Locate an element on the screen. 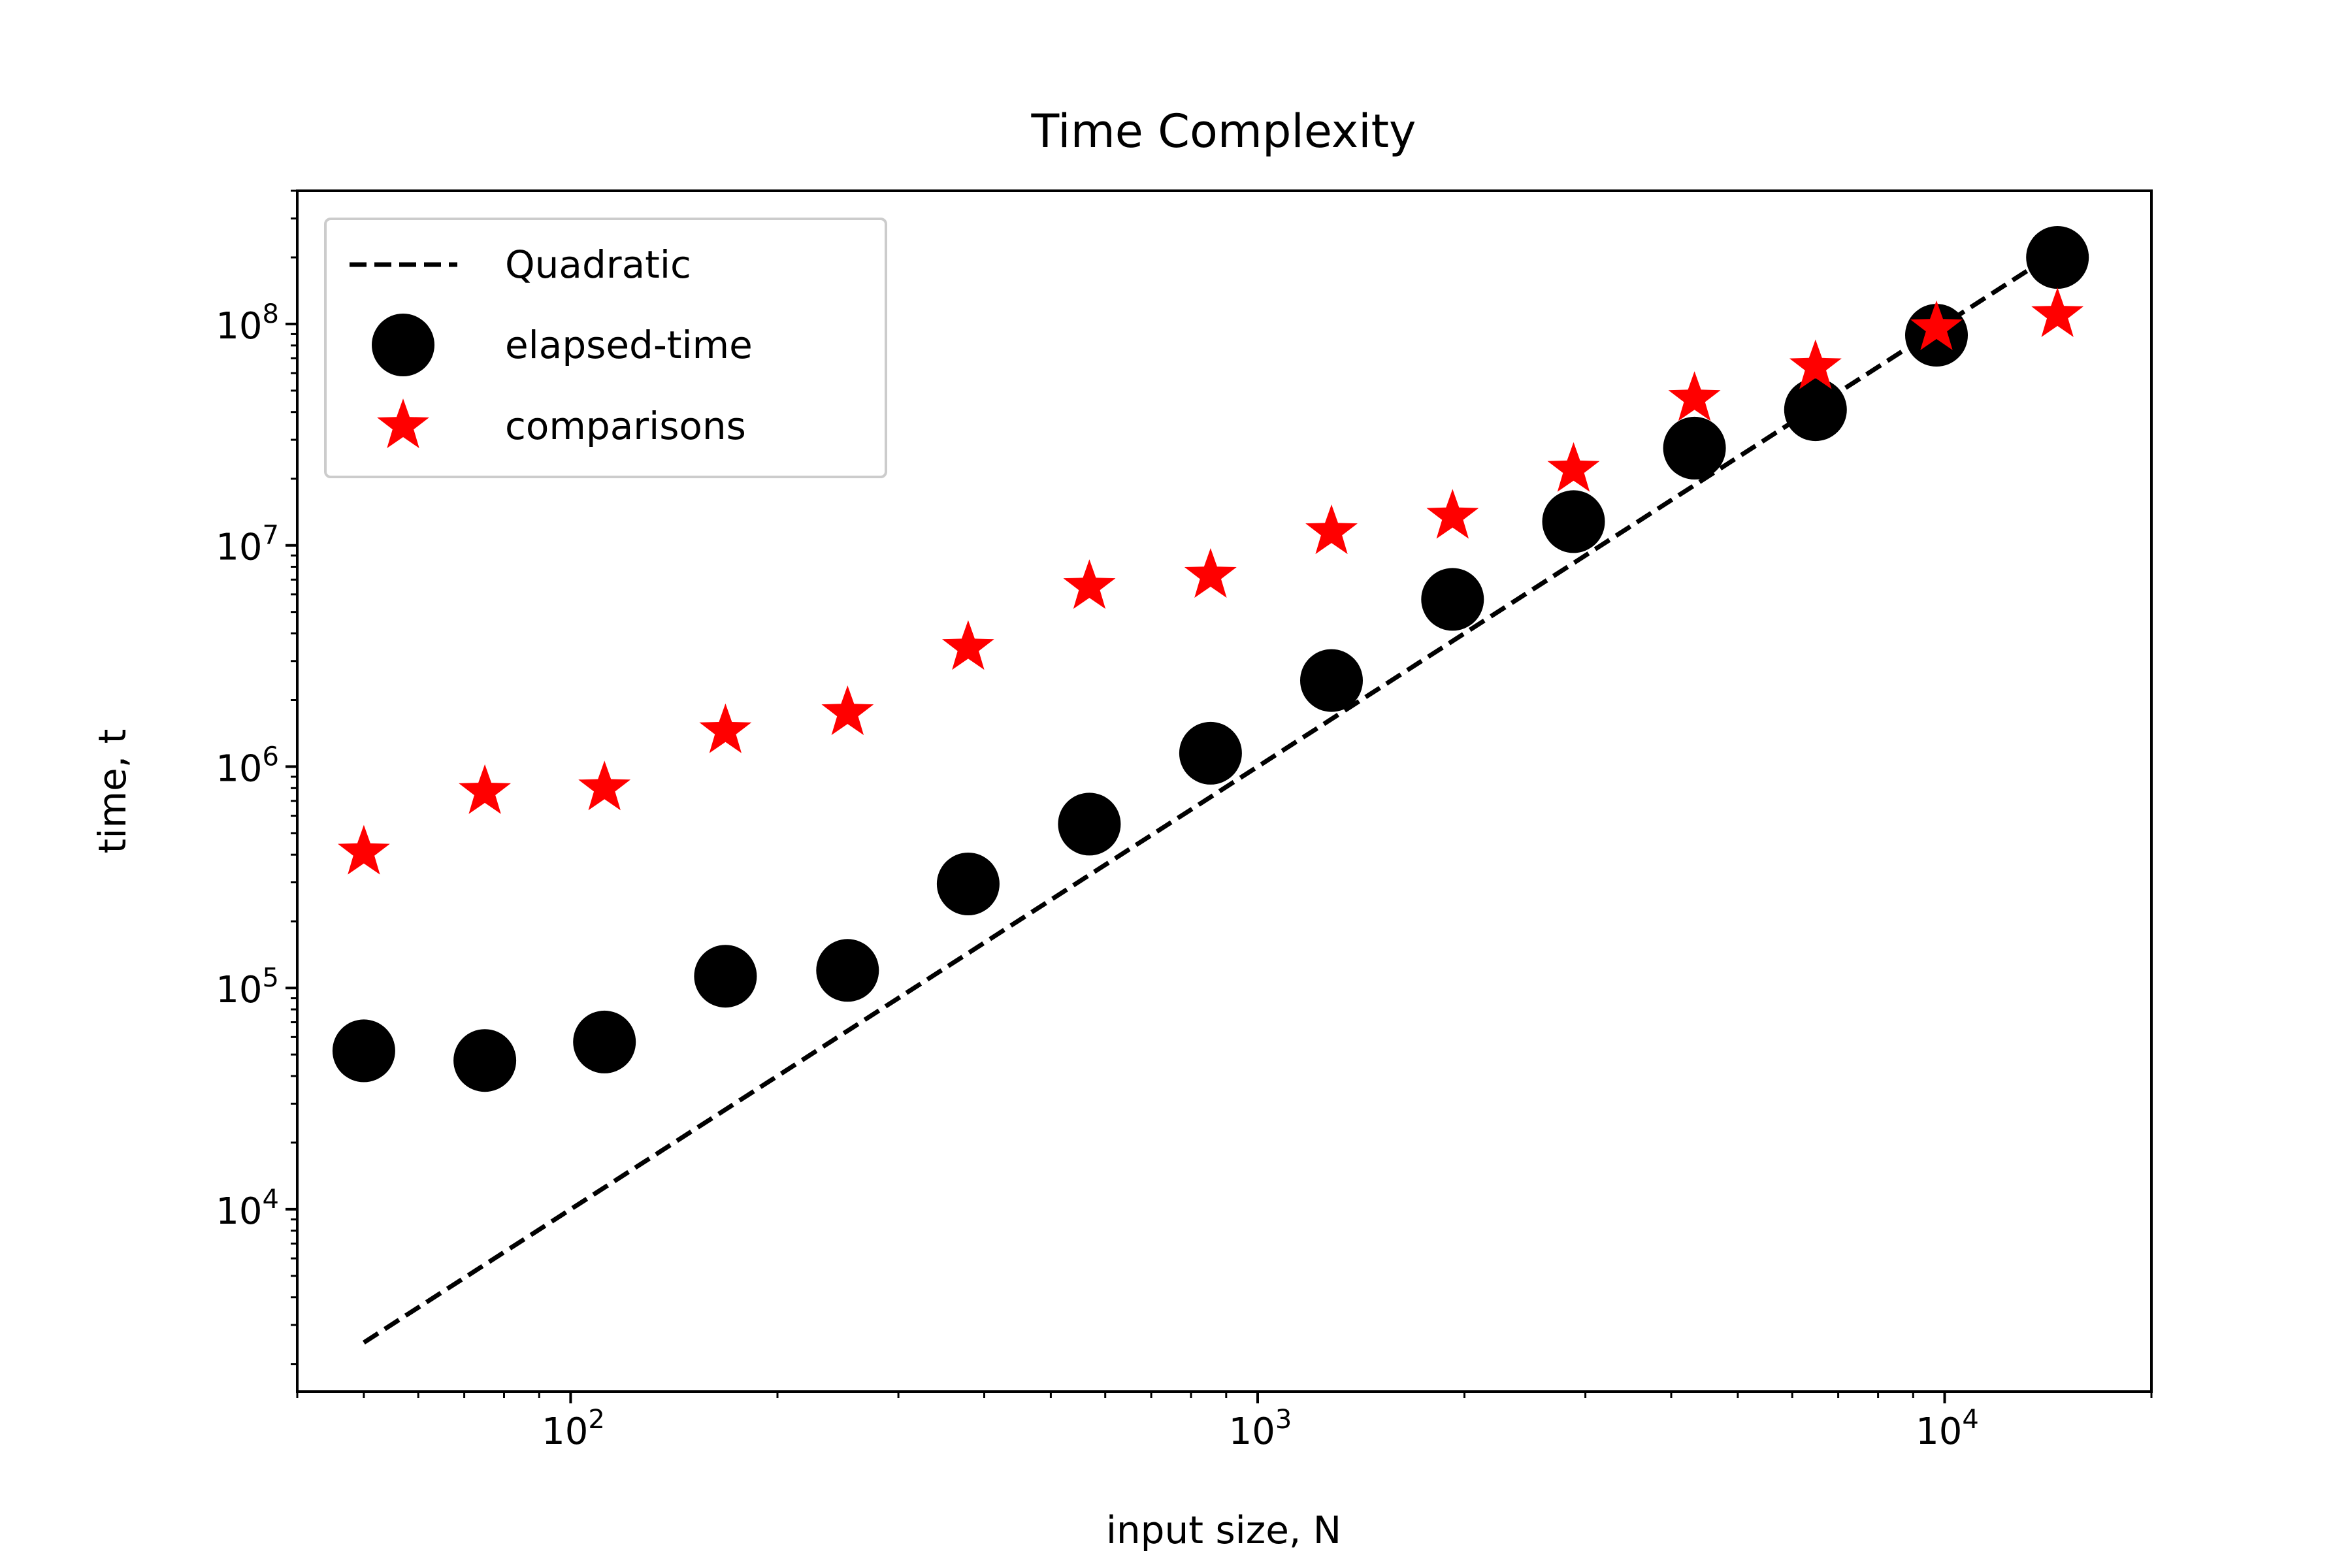 This screenshot has height=1568, width=2352. y-tick-label: 10⁵ is located at coordinates (247, 987).